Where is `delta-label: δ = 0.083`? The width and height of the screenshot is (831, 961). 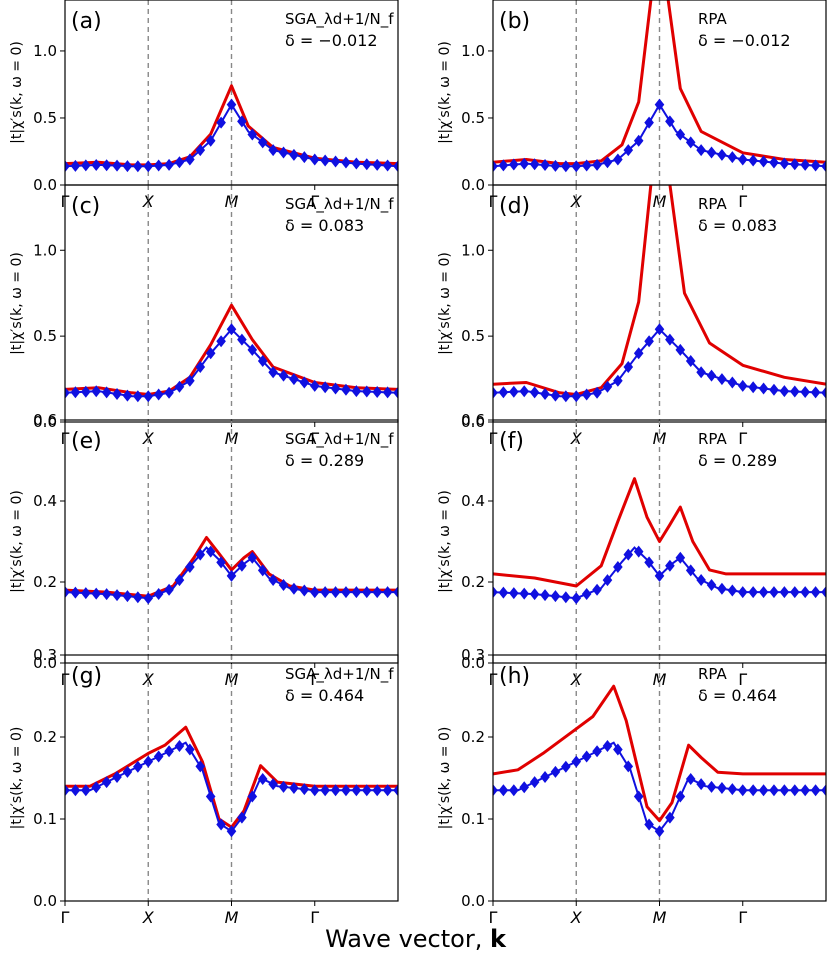
delta-label: δ = 0.083 is located at coordinates (737, 225).